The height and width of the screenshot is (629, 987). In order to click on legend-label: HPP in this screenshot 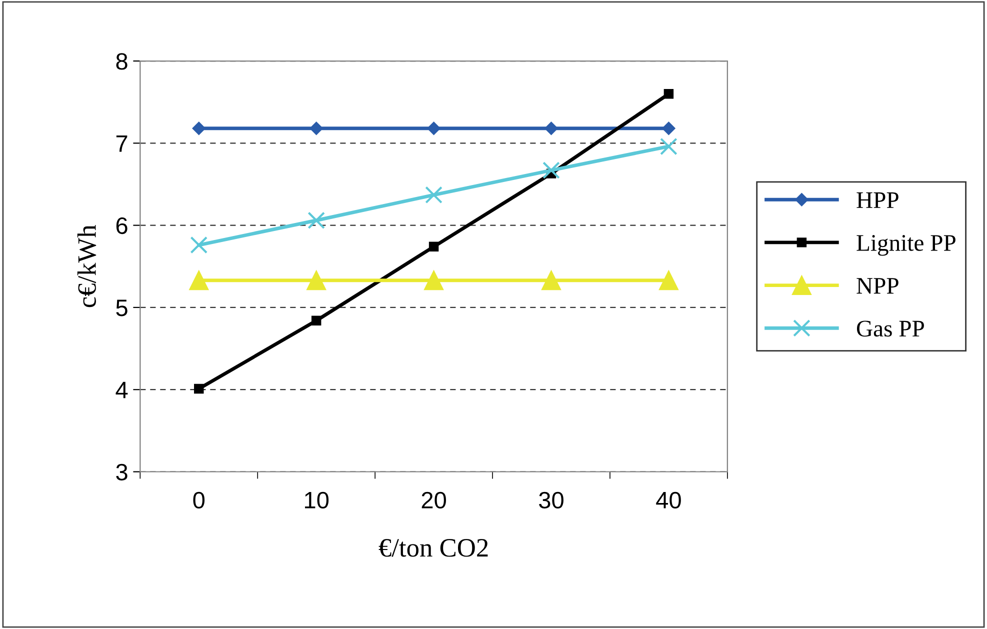, I will do `click(877, 200)`.